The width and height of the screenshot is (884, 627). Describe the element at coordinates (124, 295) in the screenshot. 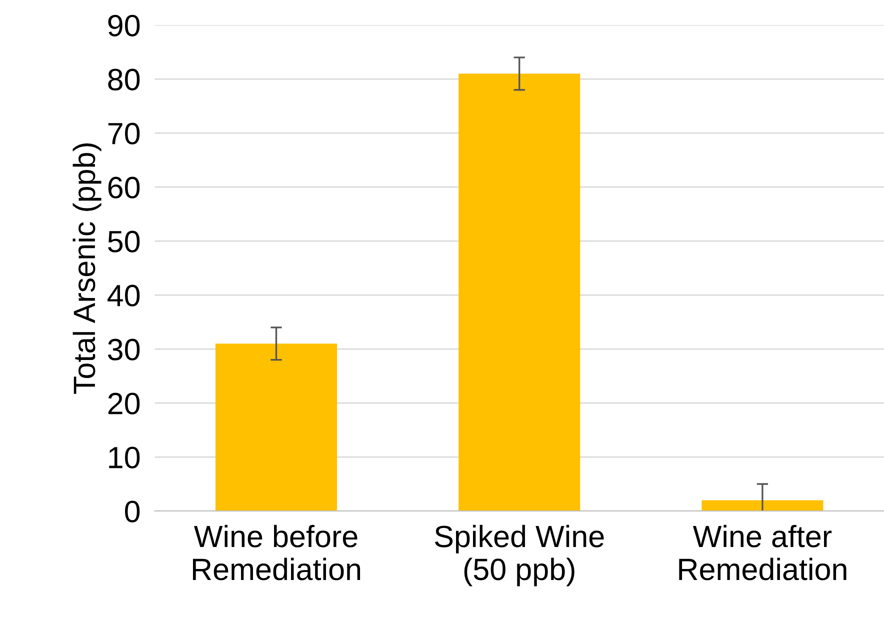

I see `y-tick-label: 40` at that location.